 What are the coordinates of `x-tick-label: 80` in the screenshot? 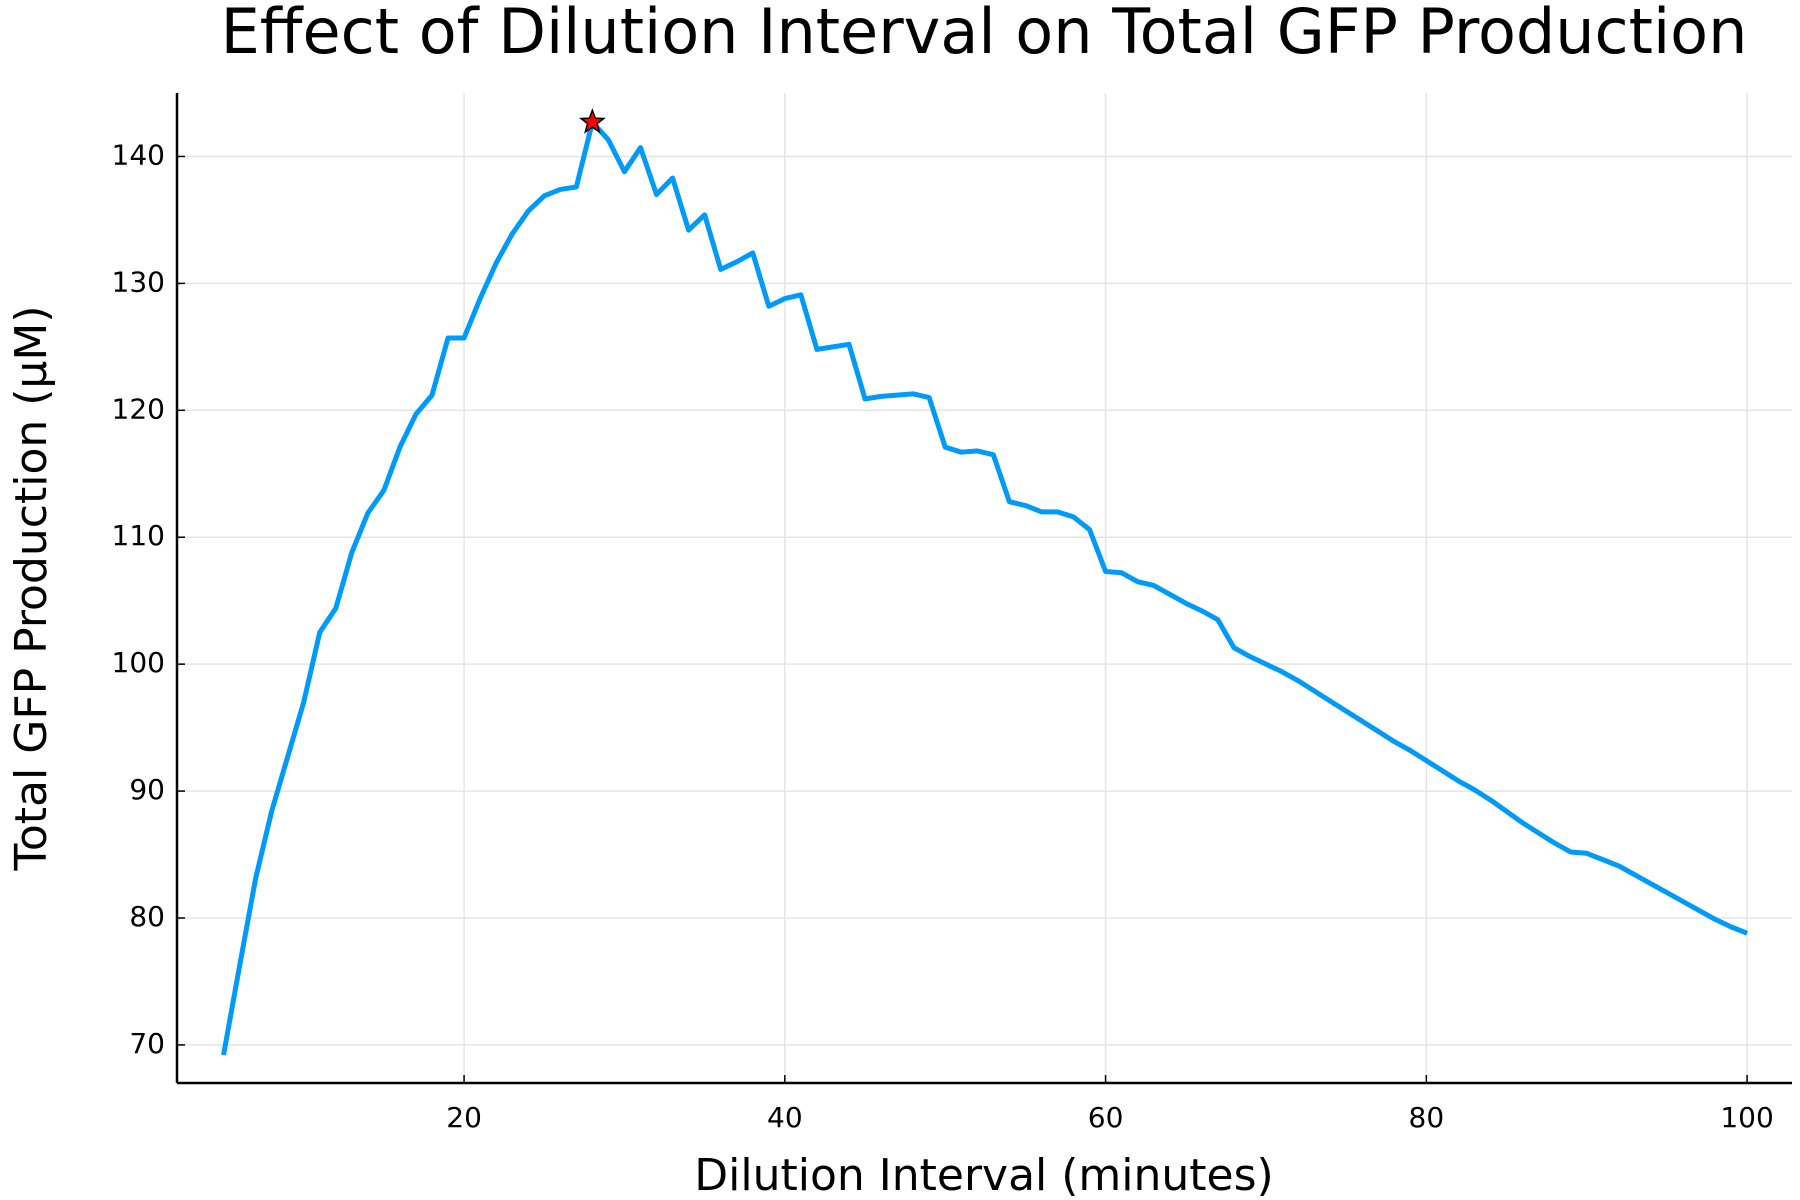 It's located at (1427, 1117).